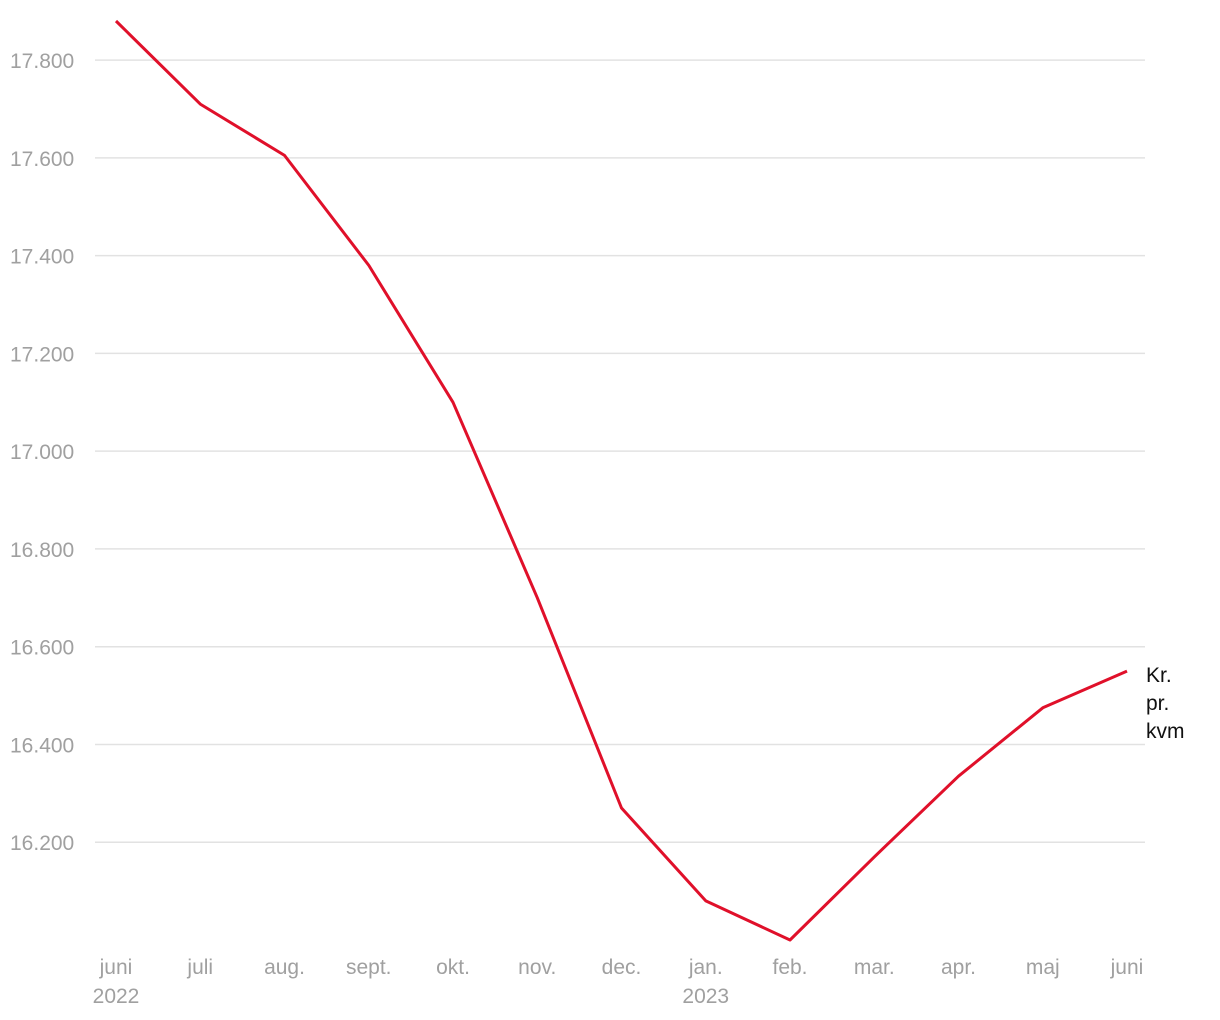  I want to click on x-tick-label: okt., so click(453, 967).